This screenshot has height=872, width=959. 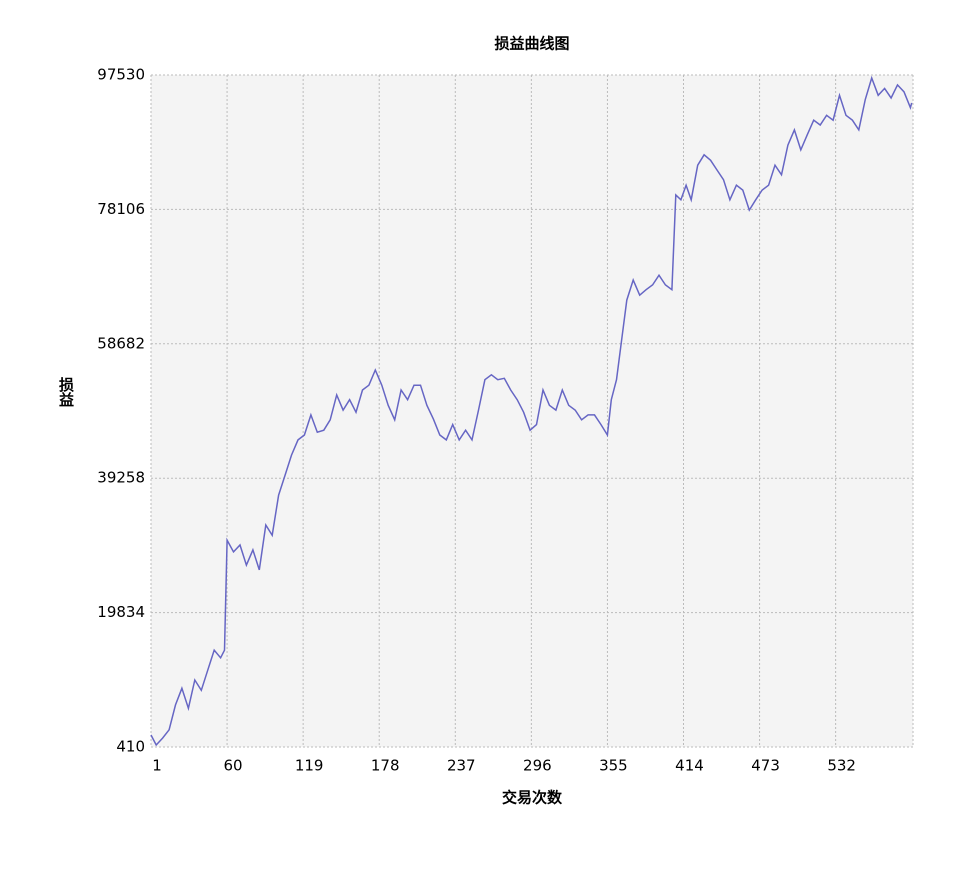 What do you see at coordinates (121, 478) in the screenshot?
I see `y-tick-label: 39258` at bounding box center [121, 478].